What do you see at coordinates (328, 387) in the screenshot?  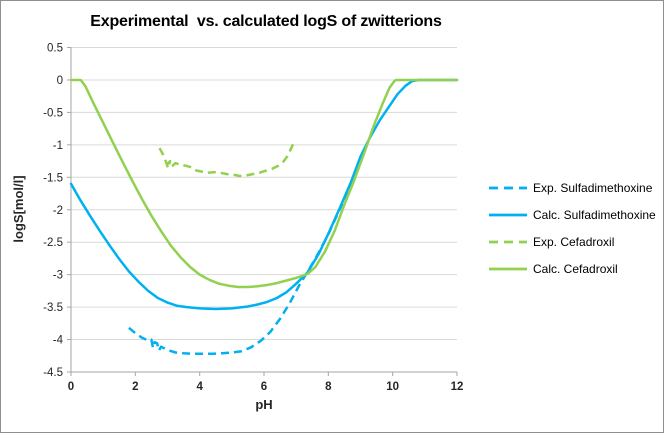 I see `x-tick-label: 8` at bounding box center [328, 387].